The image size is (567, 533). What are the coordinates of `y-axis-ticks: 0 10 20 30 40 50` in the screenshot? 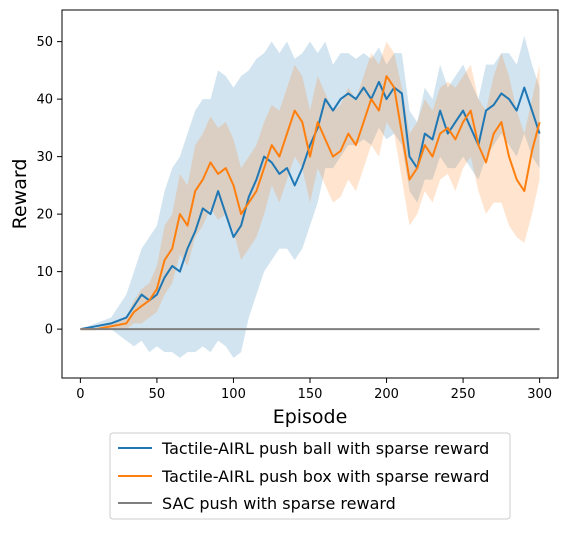 It's located at (49, 186).